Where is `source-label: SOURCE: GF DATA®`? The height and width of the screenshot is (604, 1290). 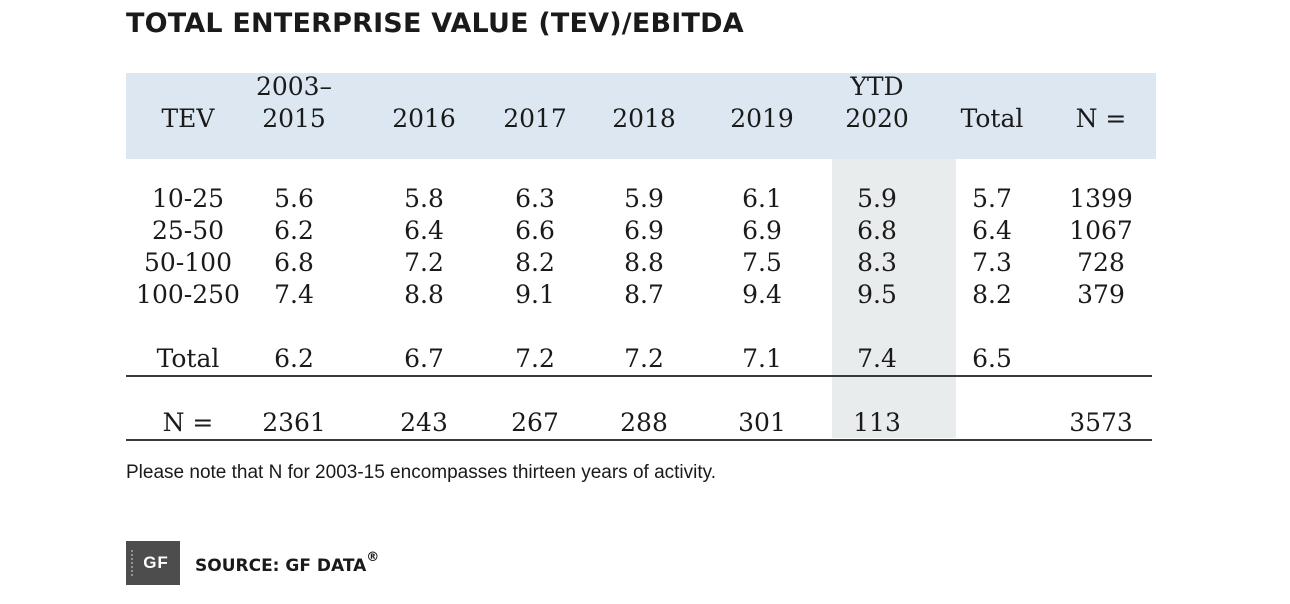
source-label: SOURCE: GF DATA® is located at coordinates (287, 563).